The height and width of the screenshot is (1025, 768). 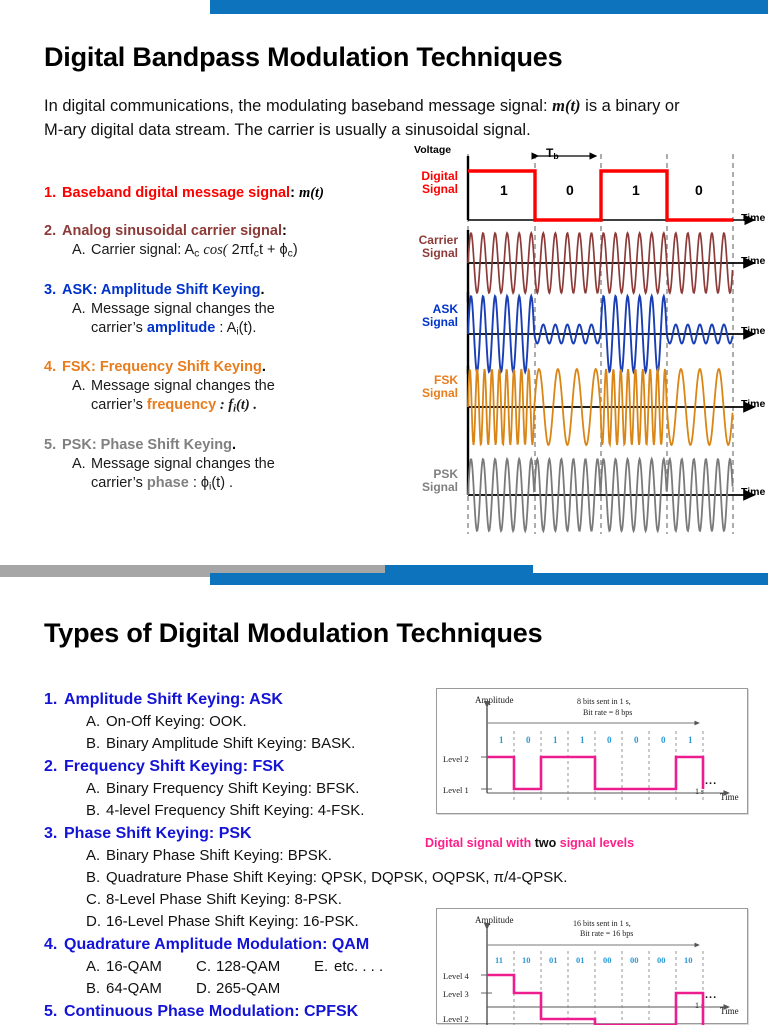 I want to click on sub-letter: D., so click(x=93, y=921).